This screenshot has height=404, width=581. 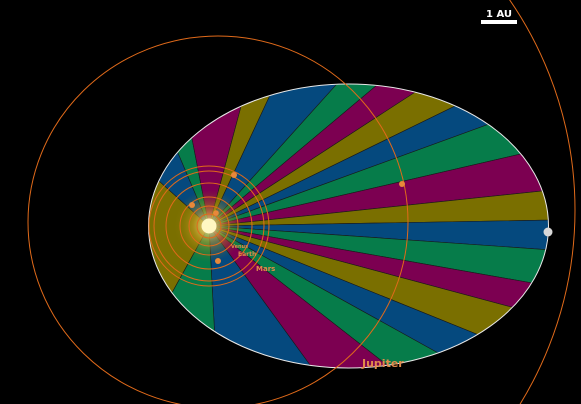 I want to click on mars-orbit, so click(x=209, y=226).